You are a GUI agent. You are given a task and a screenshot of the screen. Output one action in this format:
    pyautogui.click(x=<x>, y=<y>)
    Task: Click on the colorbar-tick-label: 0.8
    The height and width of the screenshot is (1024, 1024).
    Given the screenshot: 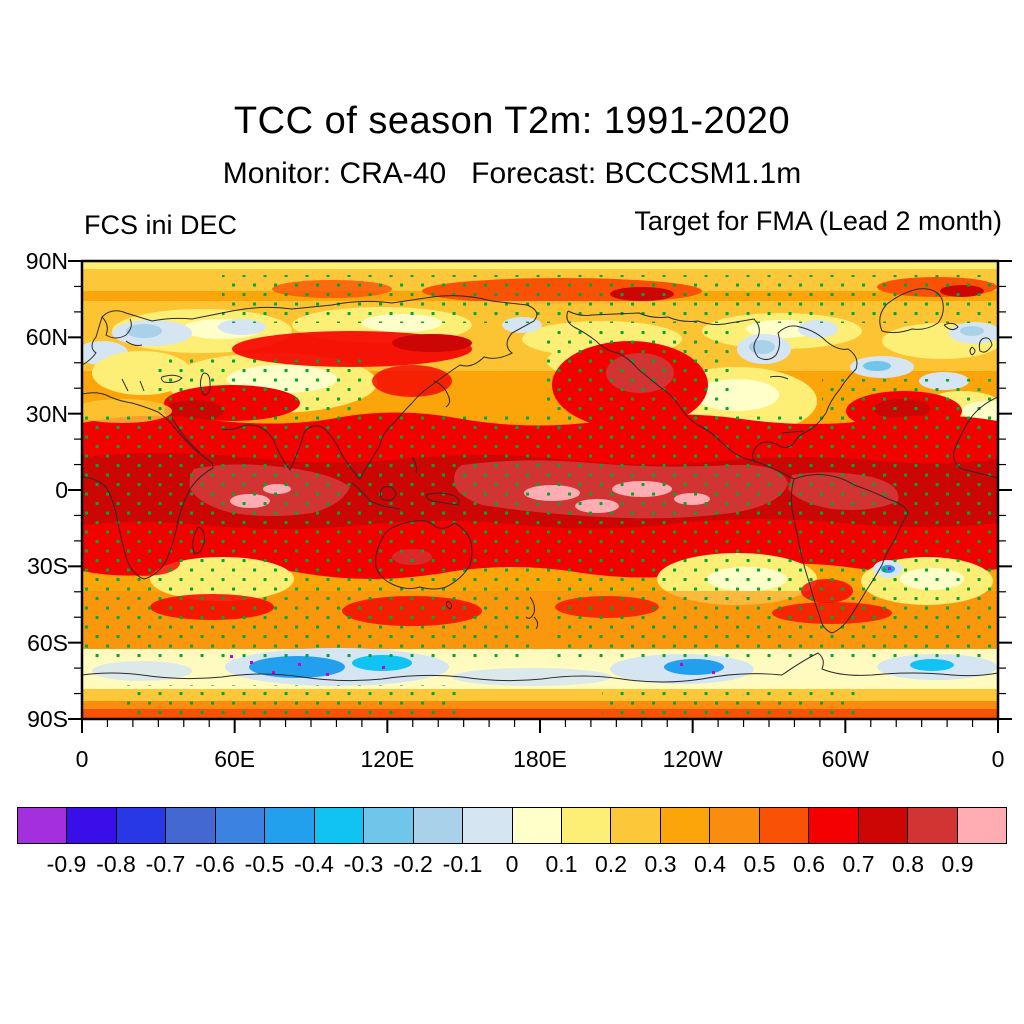 What is the action you would take?
    pyautogui.click(x=908, y=864)
    